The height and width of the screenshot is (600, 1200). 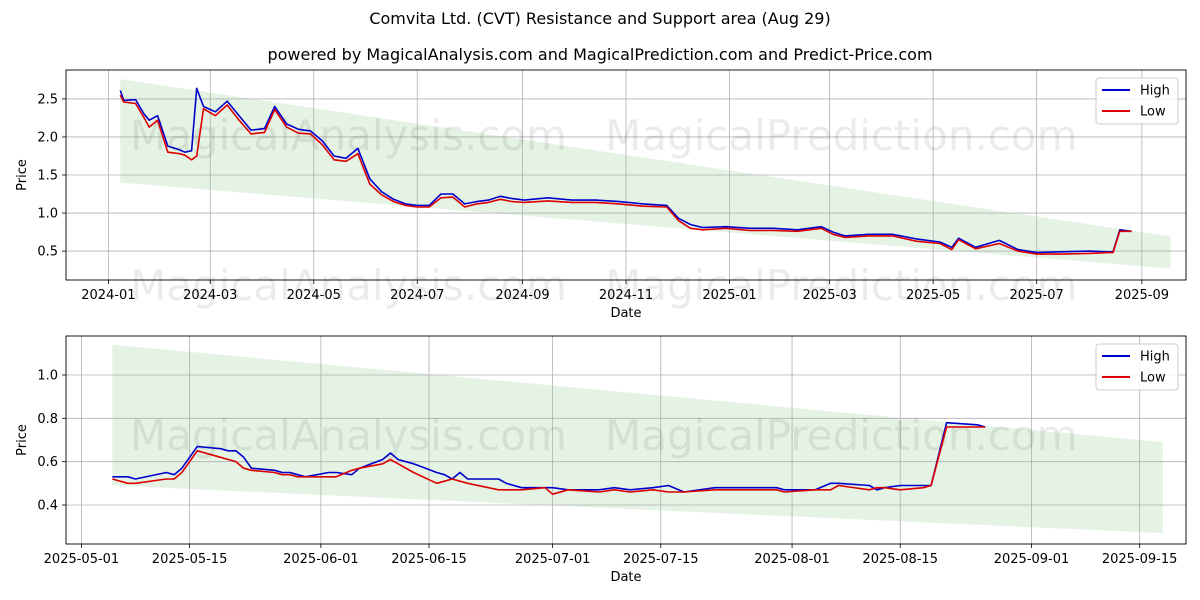 I want to click on y-tick-label: 0.5, so click(x=47, y=252).